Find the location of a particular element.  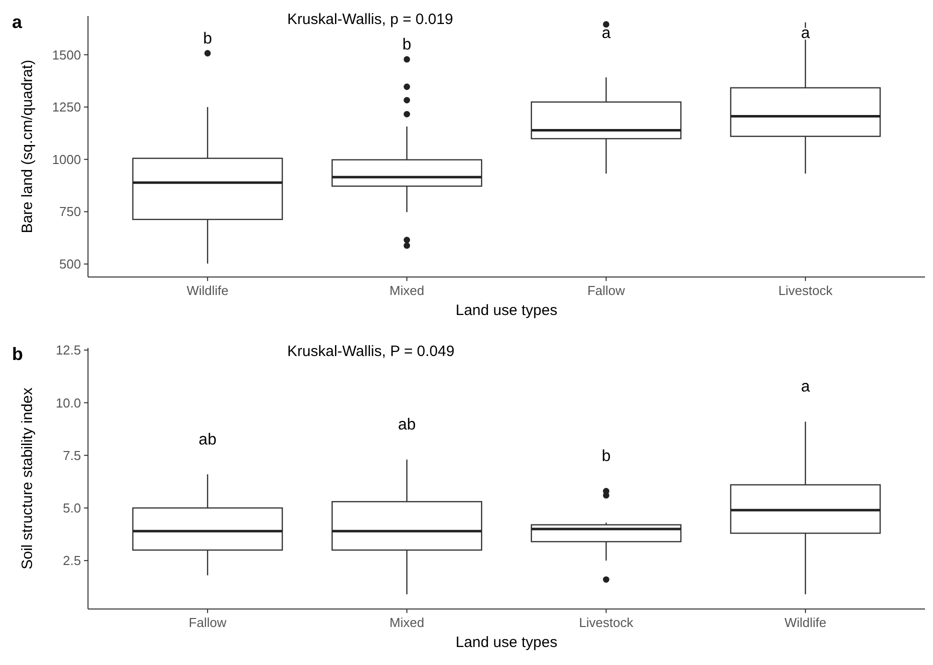

y-tick-label: 12.5 is located at coordinates (68, 350).